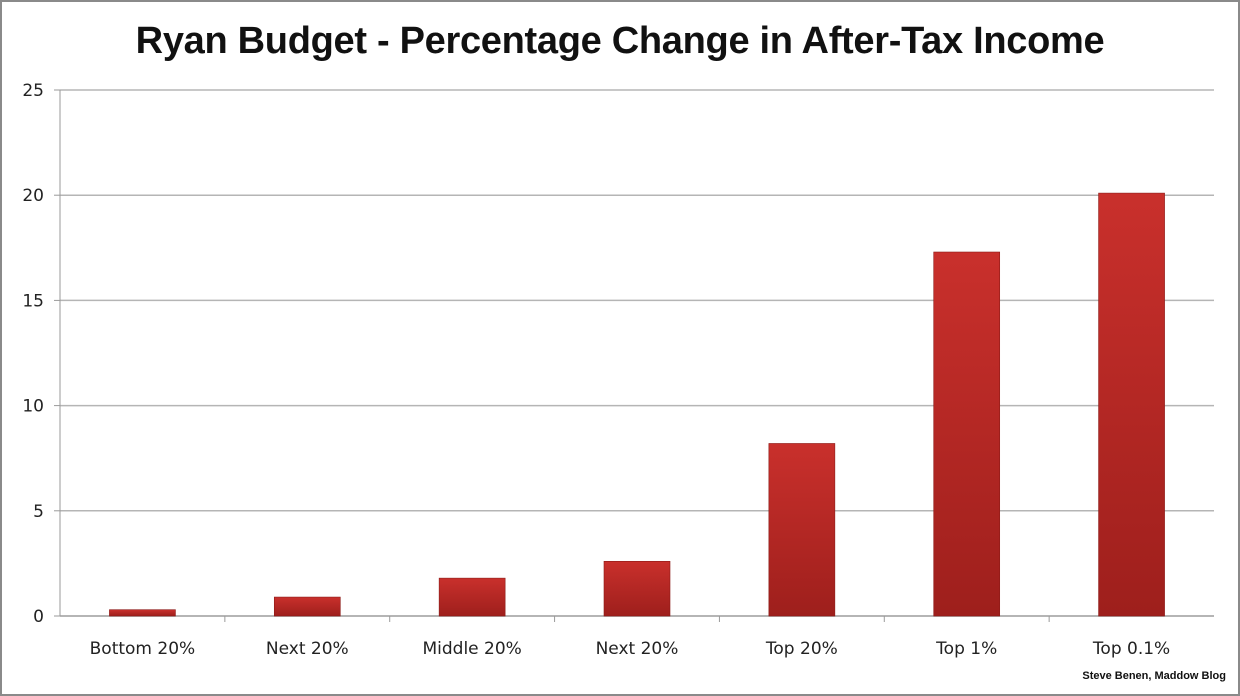 The height and width of the screenshot is (696, 1240). What do you see at coordinates (33, 301) in the screenshot?
I see `y-tick-label: 15` at bounding box center [33, 301].